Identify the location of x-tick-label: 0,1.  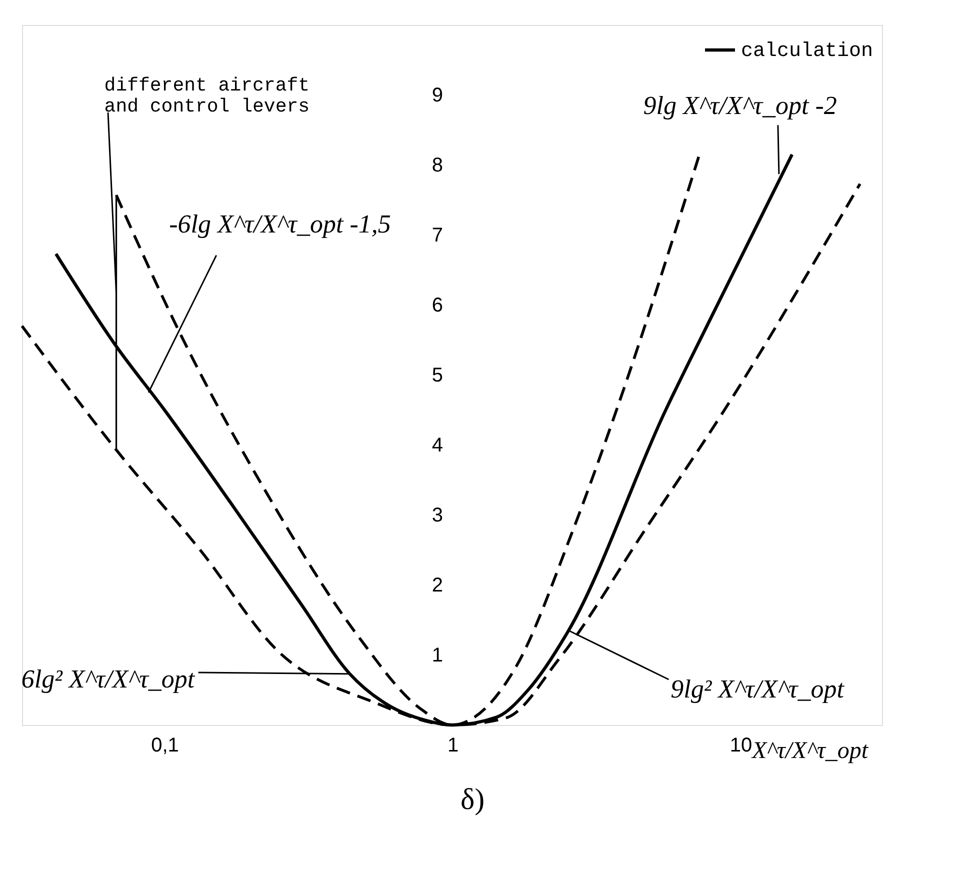
(165, 745).